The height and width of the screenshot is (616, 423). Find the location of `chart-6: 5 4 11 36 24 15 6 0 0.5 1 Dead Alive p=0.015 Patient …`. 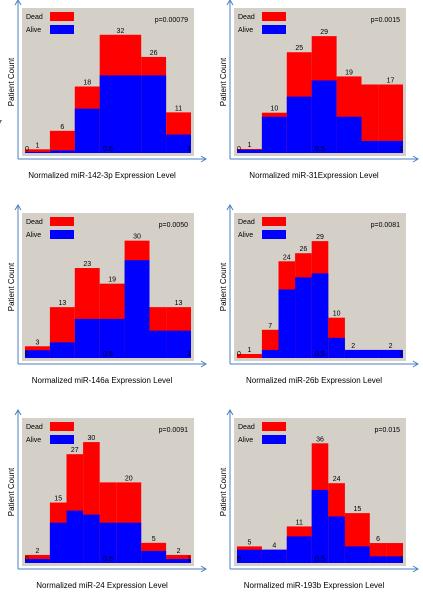

chart-6: 5 4 11 36 24 15 6 0 0.5 1 Dead Alive p=0.015 Patient … is located at coordinates (319, 499).